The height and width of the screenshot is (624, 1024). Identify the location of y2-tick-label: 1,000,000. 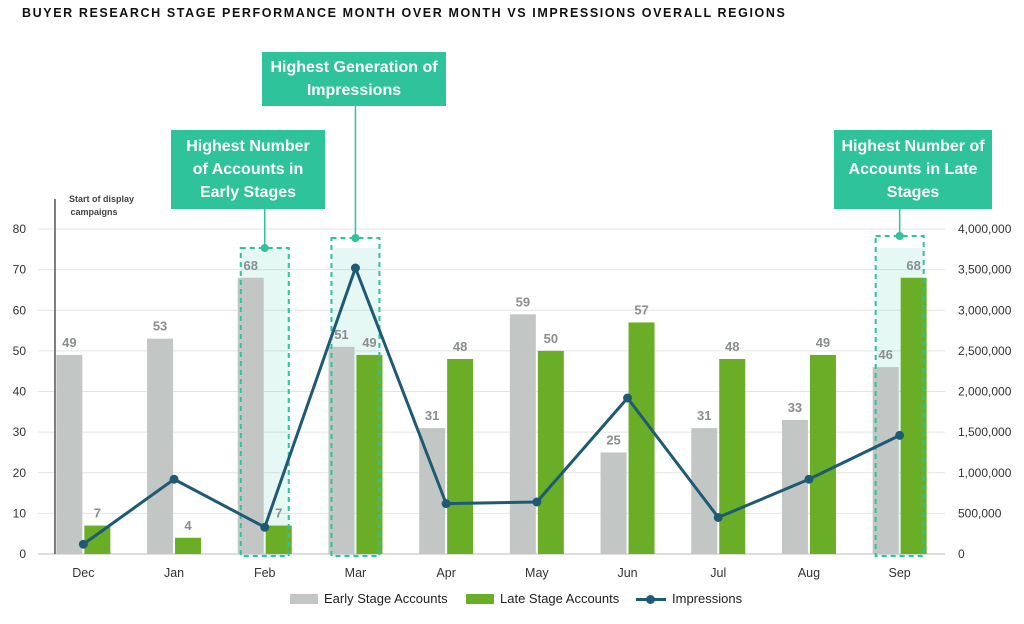
(985, 473).